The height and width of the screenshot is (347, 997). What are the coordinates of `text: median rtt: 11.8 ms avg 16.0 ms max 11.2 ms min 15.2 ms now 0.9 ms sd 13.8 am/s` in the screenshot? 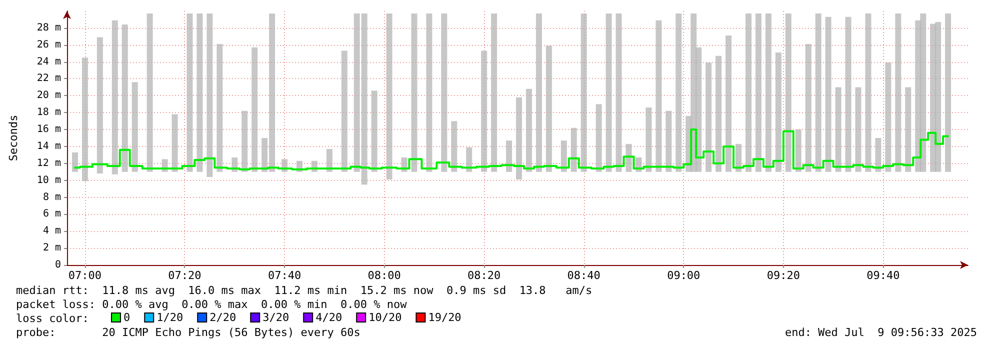 It's located at (304, 290).